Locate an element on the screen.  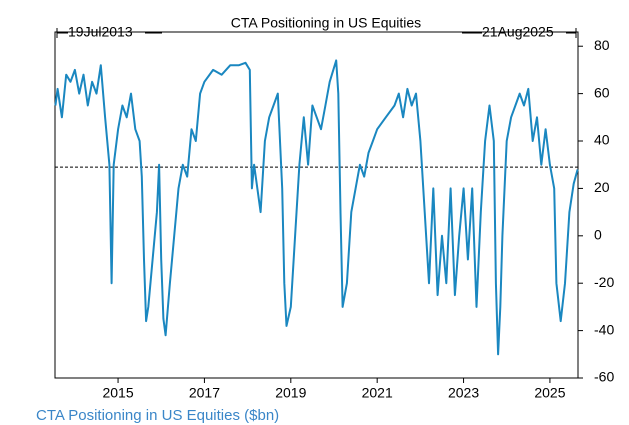
x-tick-label: 2017 is located at coordinates (204, 393).